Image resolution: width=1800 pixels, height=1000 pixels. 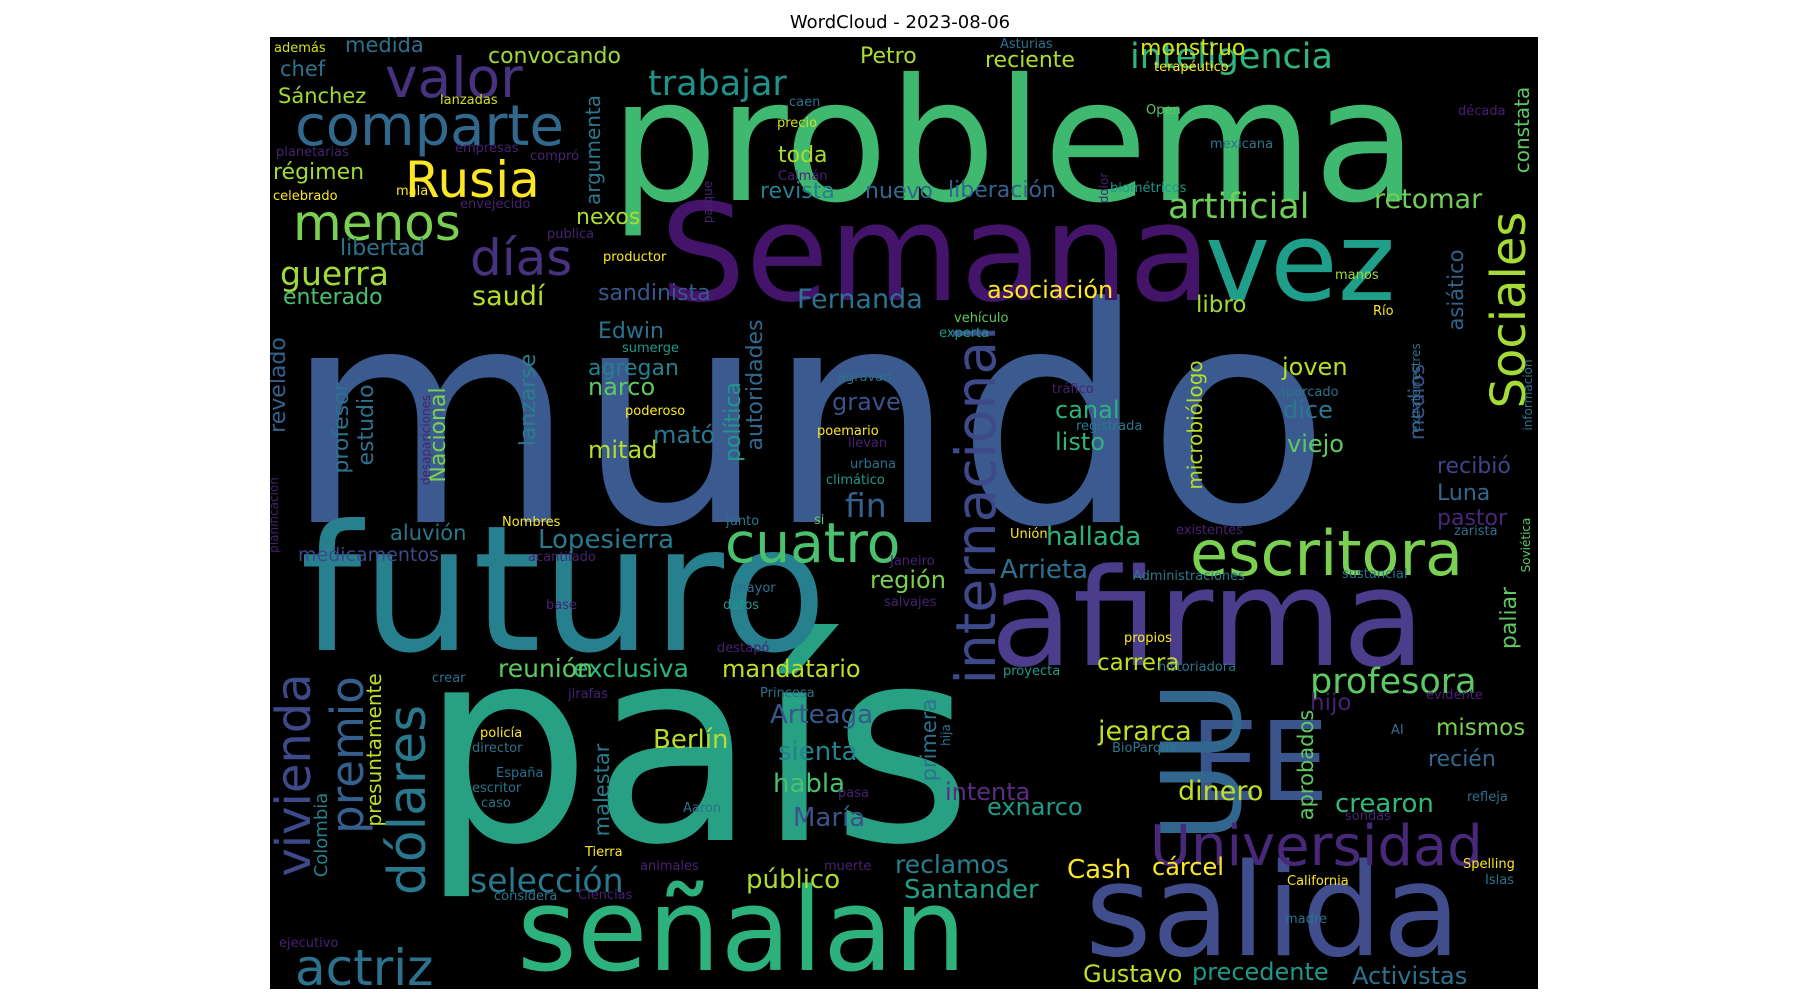 I want to click on word-72: recibió, so click(x=1474, y=466).